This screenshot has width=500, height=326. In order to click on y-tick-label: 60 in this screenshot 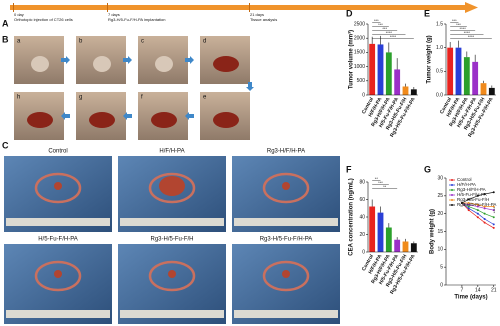, I will do `click(362, 200)`.